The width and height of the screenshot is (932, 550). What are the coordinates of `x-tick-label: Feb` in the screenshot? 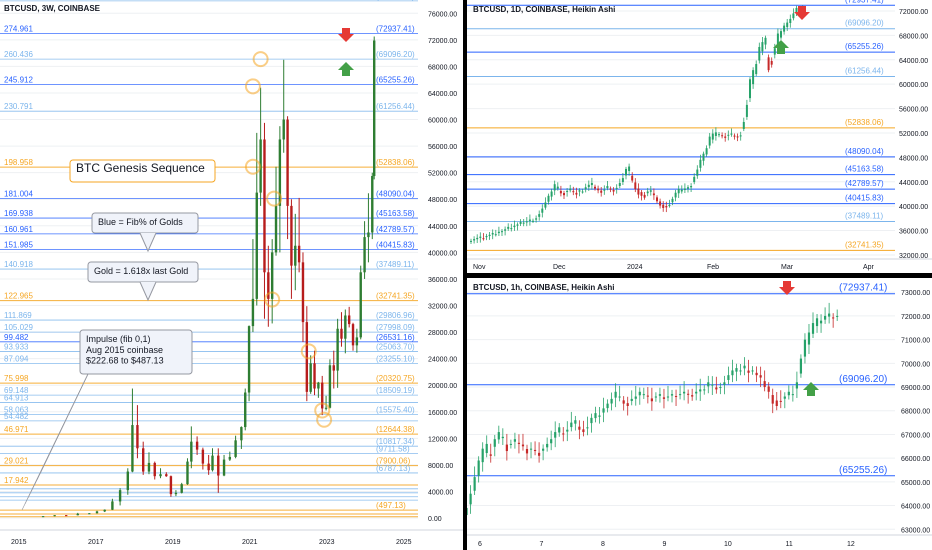 It's located at (713, 267).